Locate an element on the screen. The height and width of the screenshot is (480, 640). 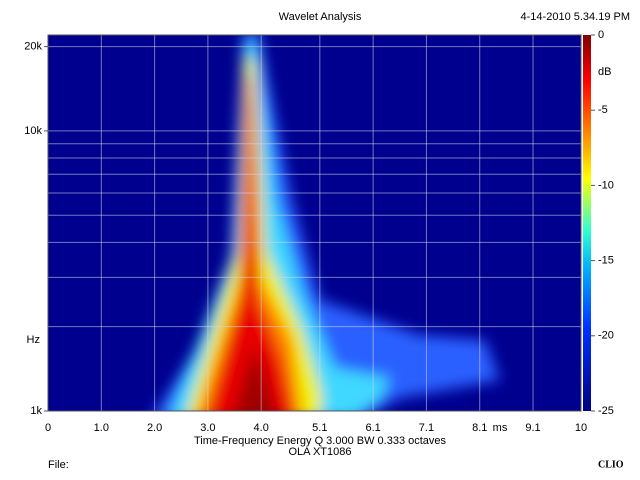
y-tick-label: 10k is located at coordinates (33, 131).